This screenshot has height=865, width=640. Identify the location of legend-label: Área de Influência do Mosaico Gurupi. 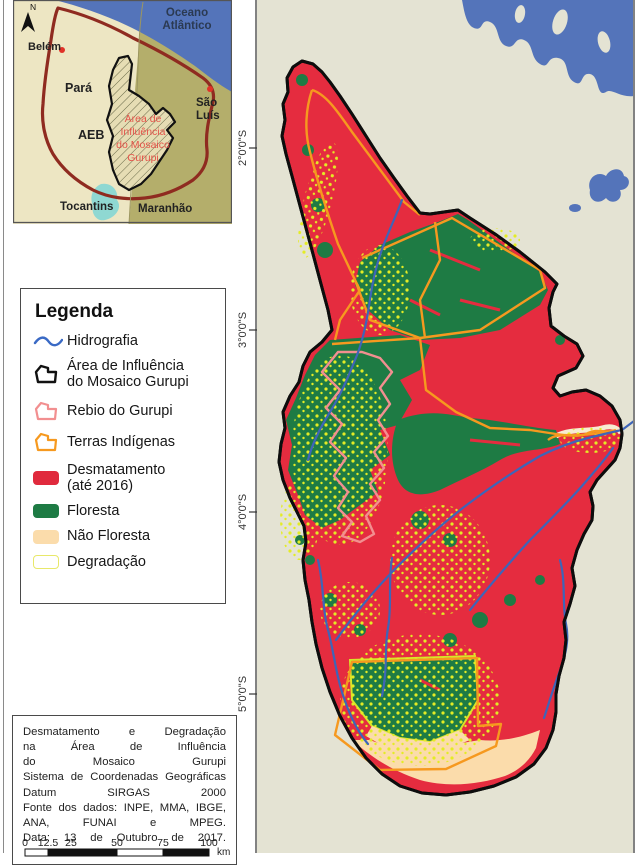
(128, 374).